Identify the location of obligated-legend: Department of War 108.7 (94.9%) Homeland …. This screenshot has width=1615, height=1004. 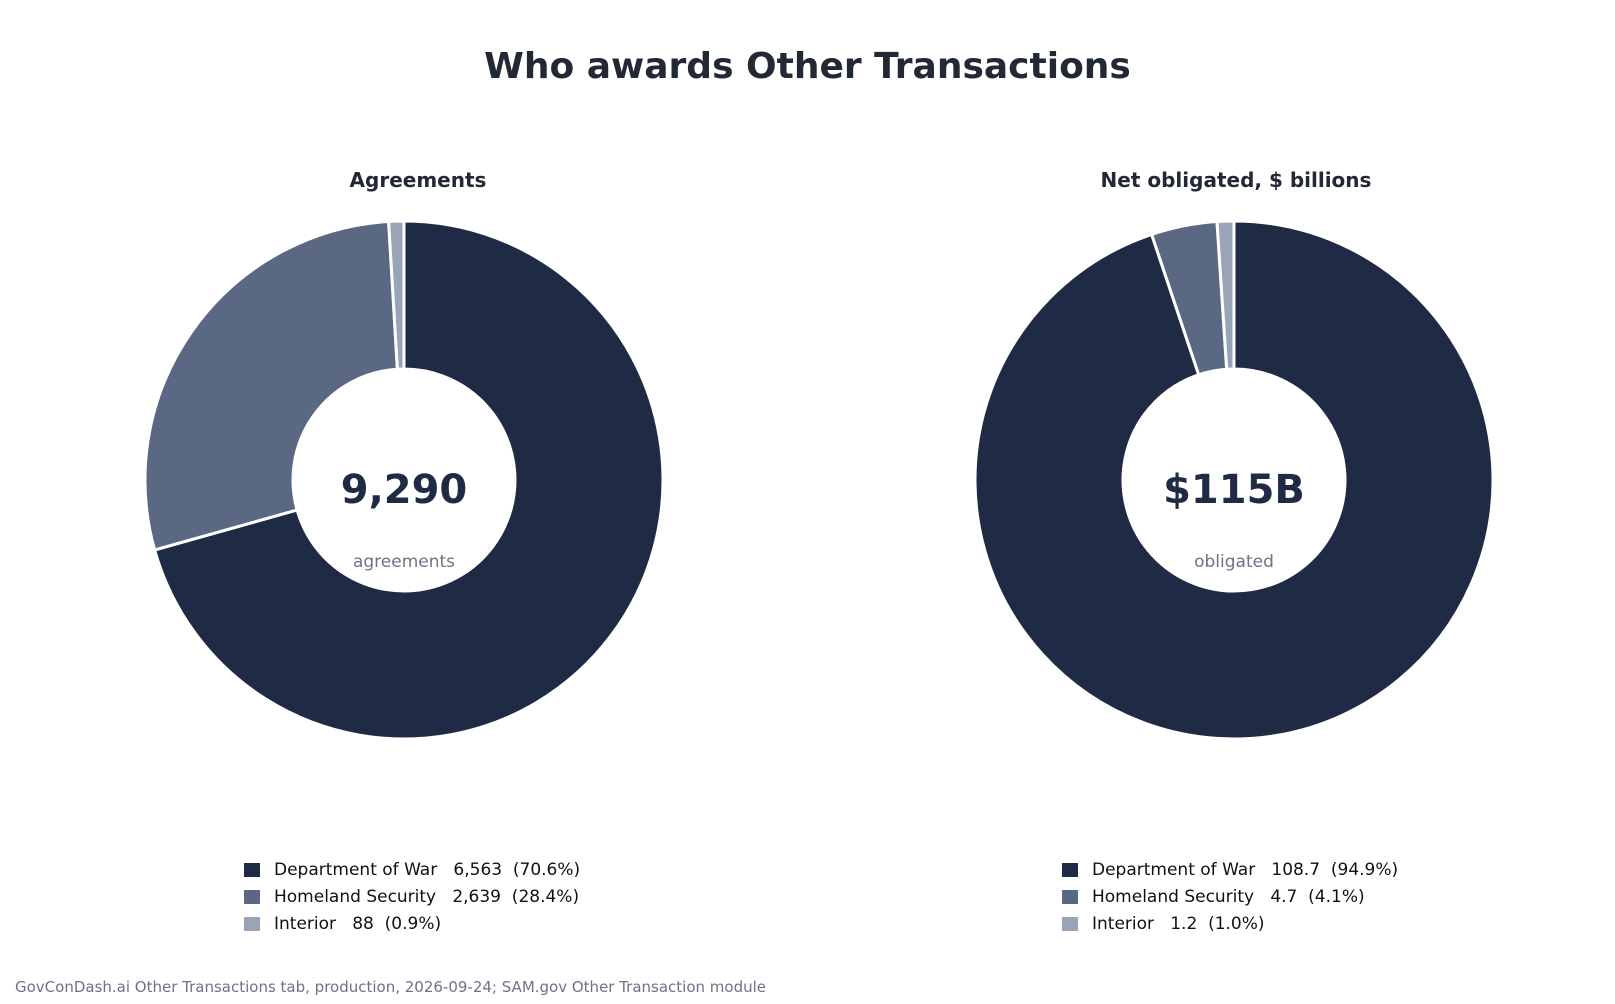
(1230, 896).